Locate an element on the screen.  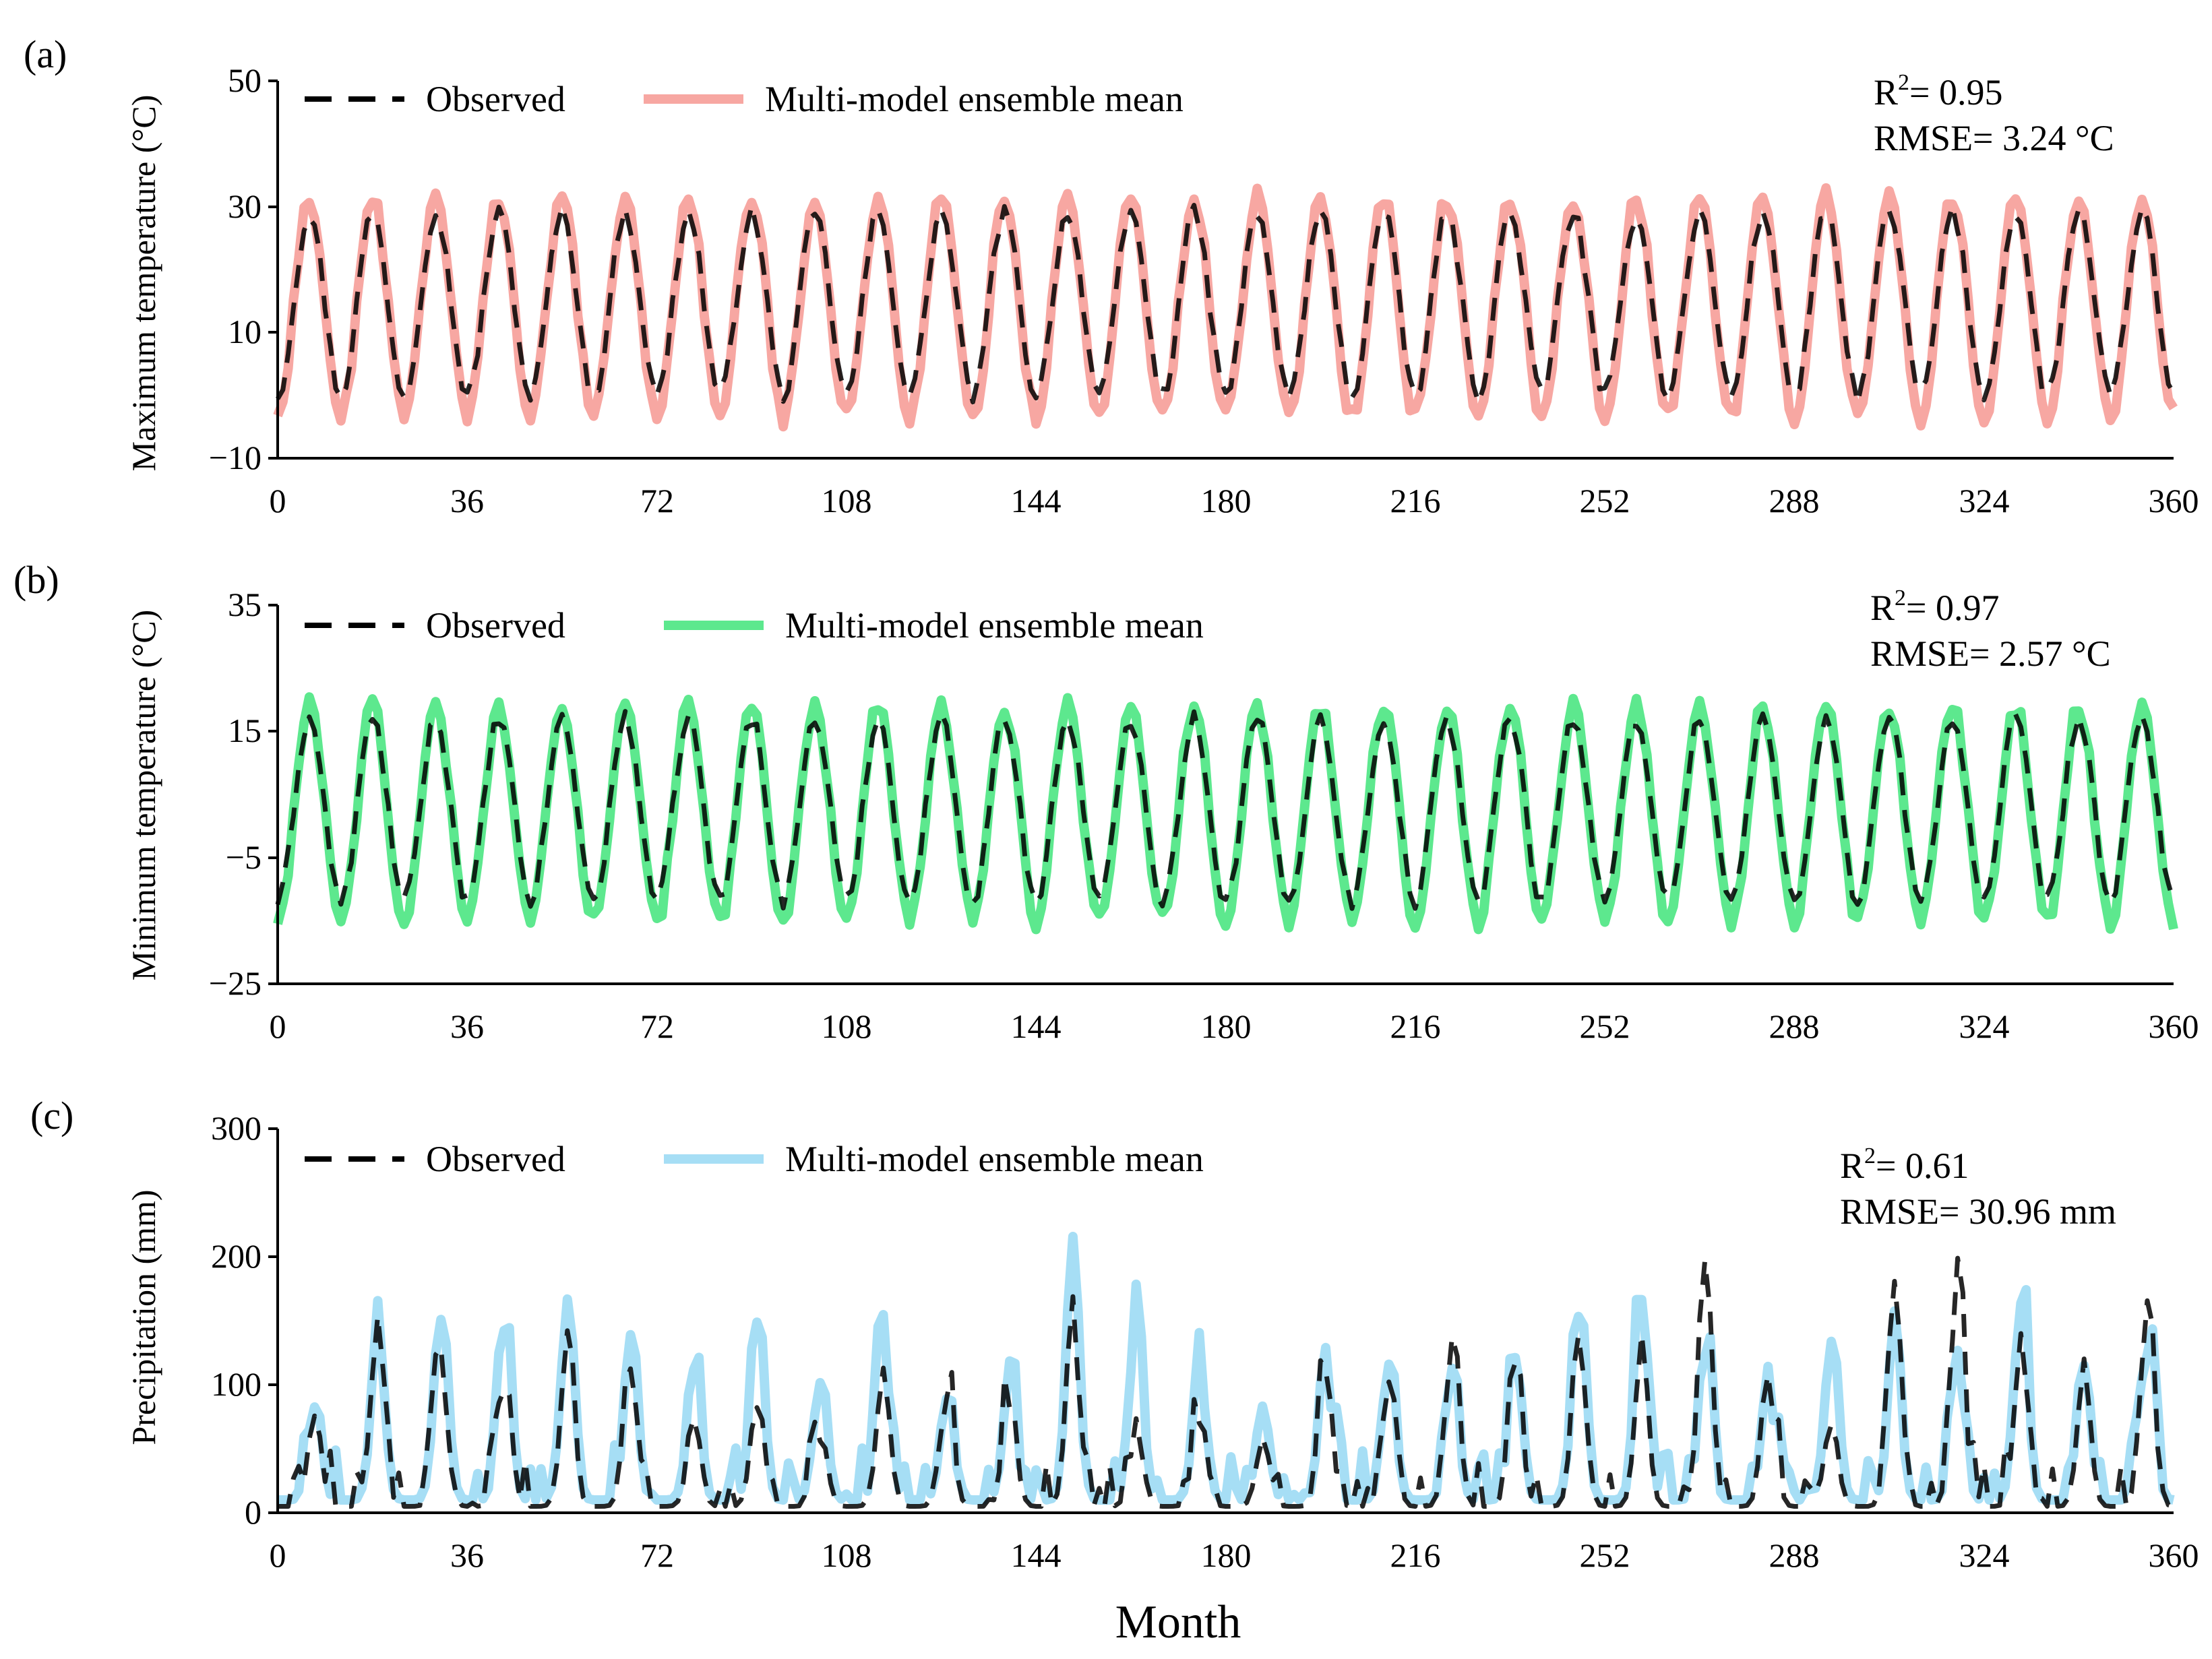
panel-b-y-ticks: 35 15 −5 −25 is located at coordinates (243, 794).